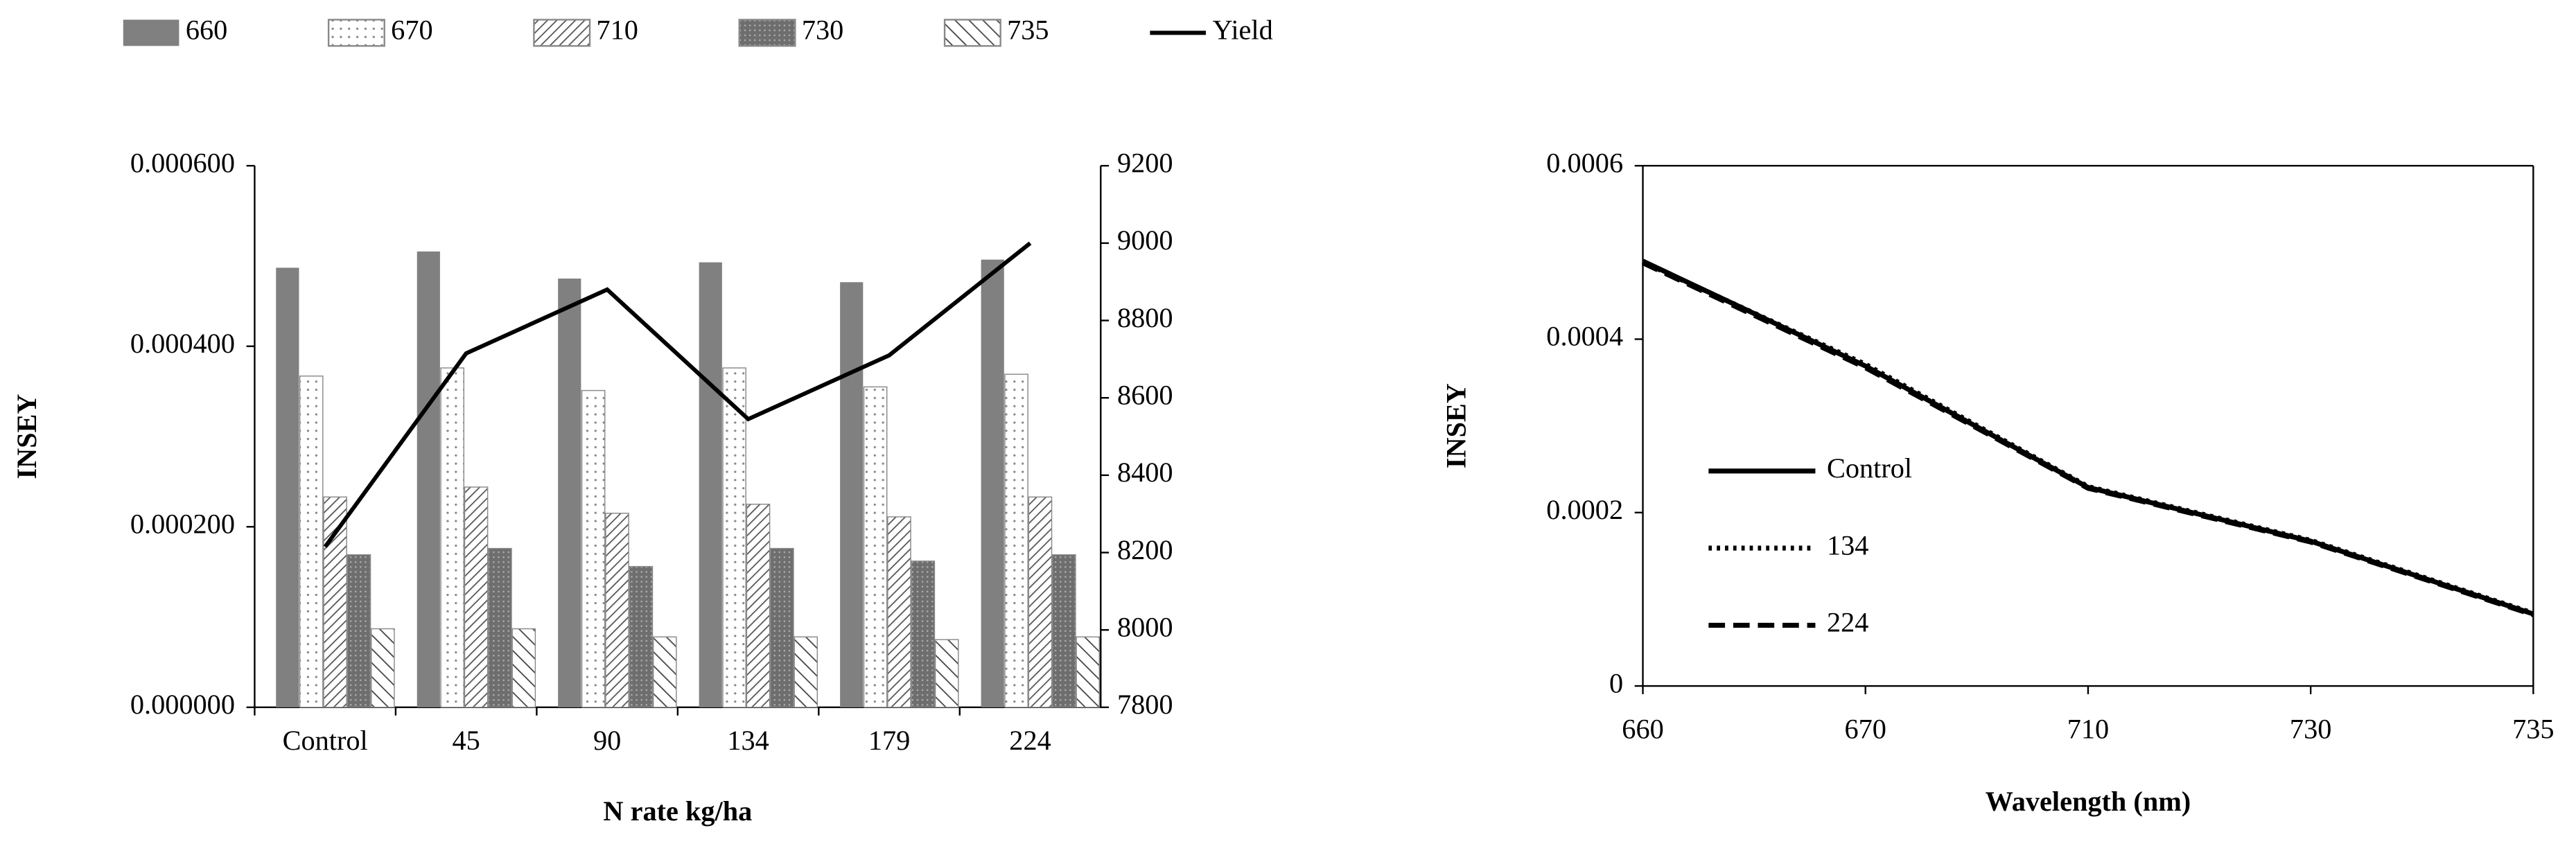 Image resolution: width=2576 pixels, height=855 pixels. What do you see at coordinates (889, 740) in the screenshot?
I see `x-tick-label: 179` at bounding box center [889, 740].